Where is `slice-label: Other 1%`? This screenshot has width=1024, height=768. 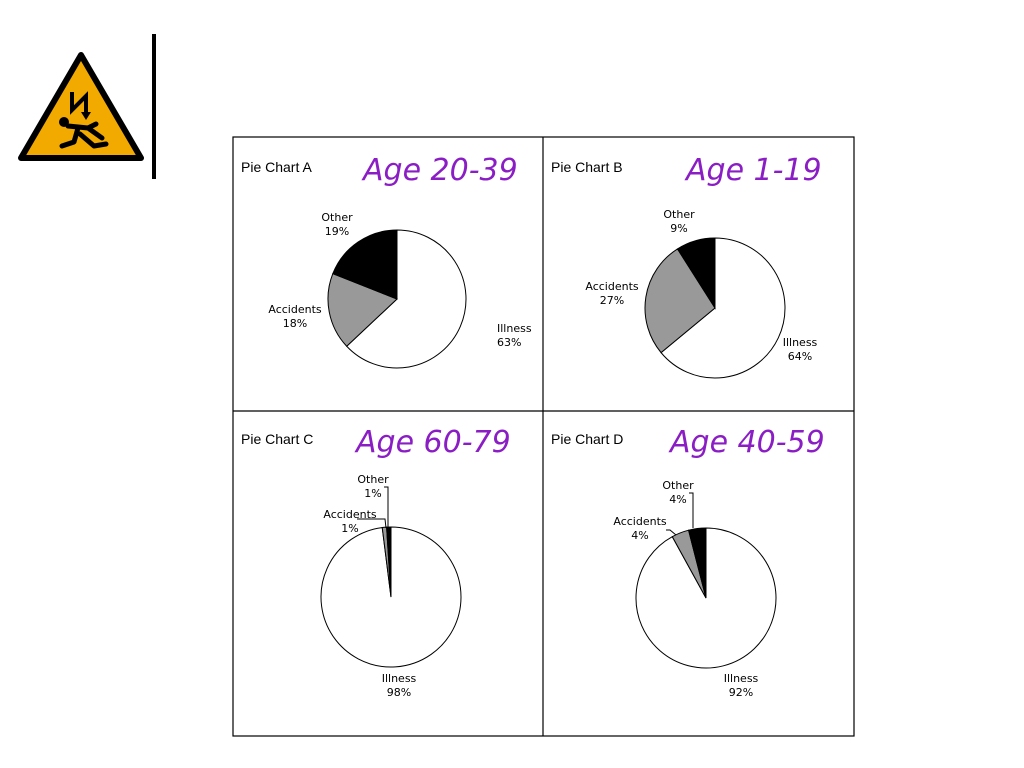
slice-label: Other 1% is located at coordinates (373, 486).